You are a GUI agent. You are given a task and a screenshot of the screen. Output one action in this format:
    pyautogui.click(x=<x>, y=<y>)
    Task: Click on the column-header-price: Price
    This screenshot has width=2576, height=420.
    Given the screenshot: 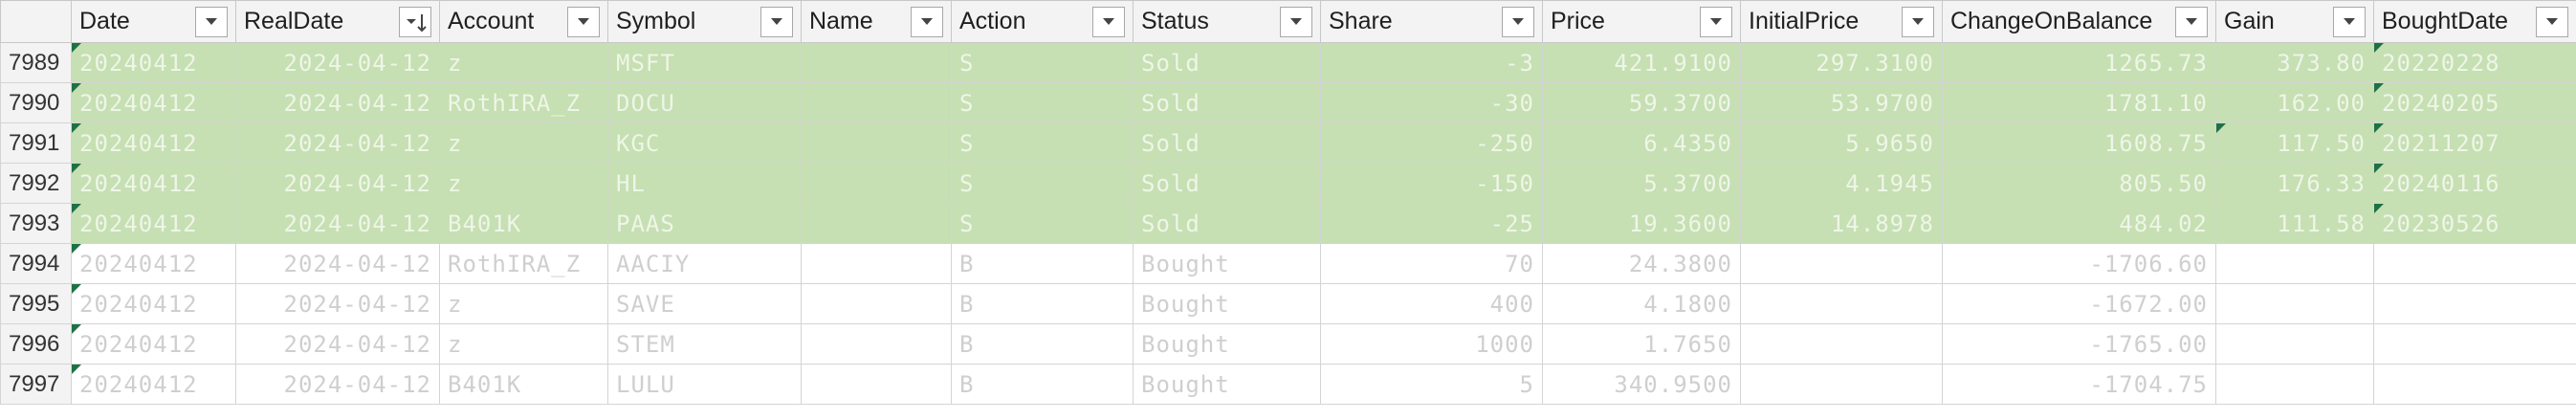 What is the action you would take?
    pyautogui.click(x=1641, y=21)
    